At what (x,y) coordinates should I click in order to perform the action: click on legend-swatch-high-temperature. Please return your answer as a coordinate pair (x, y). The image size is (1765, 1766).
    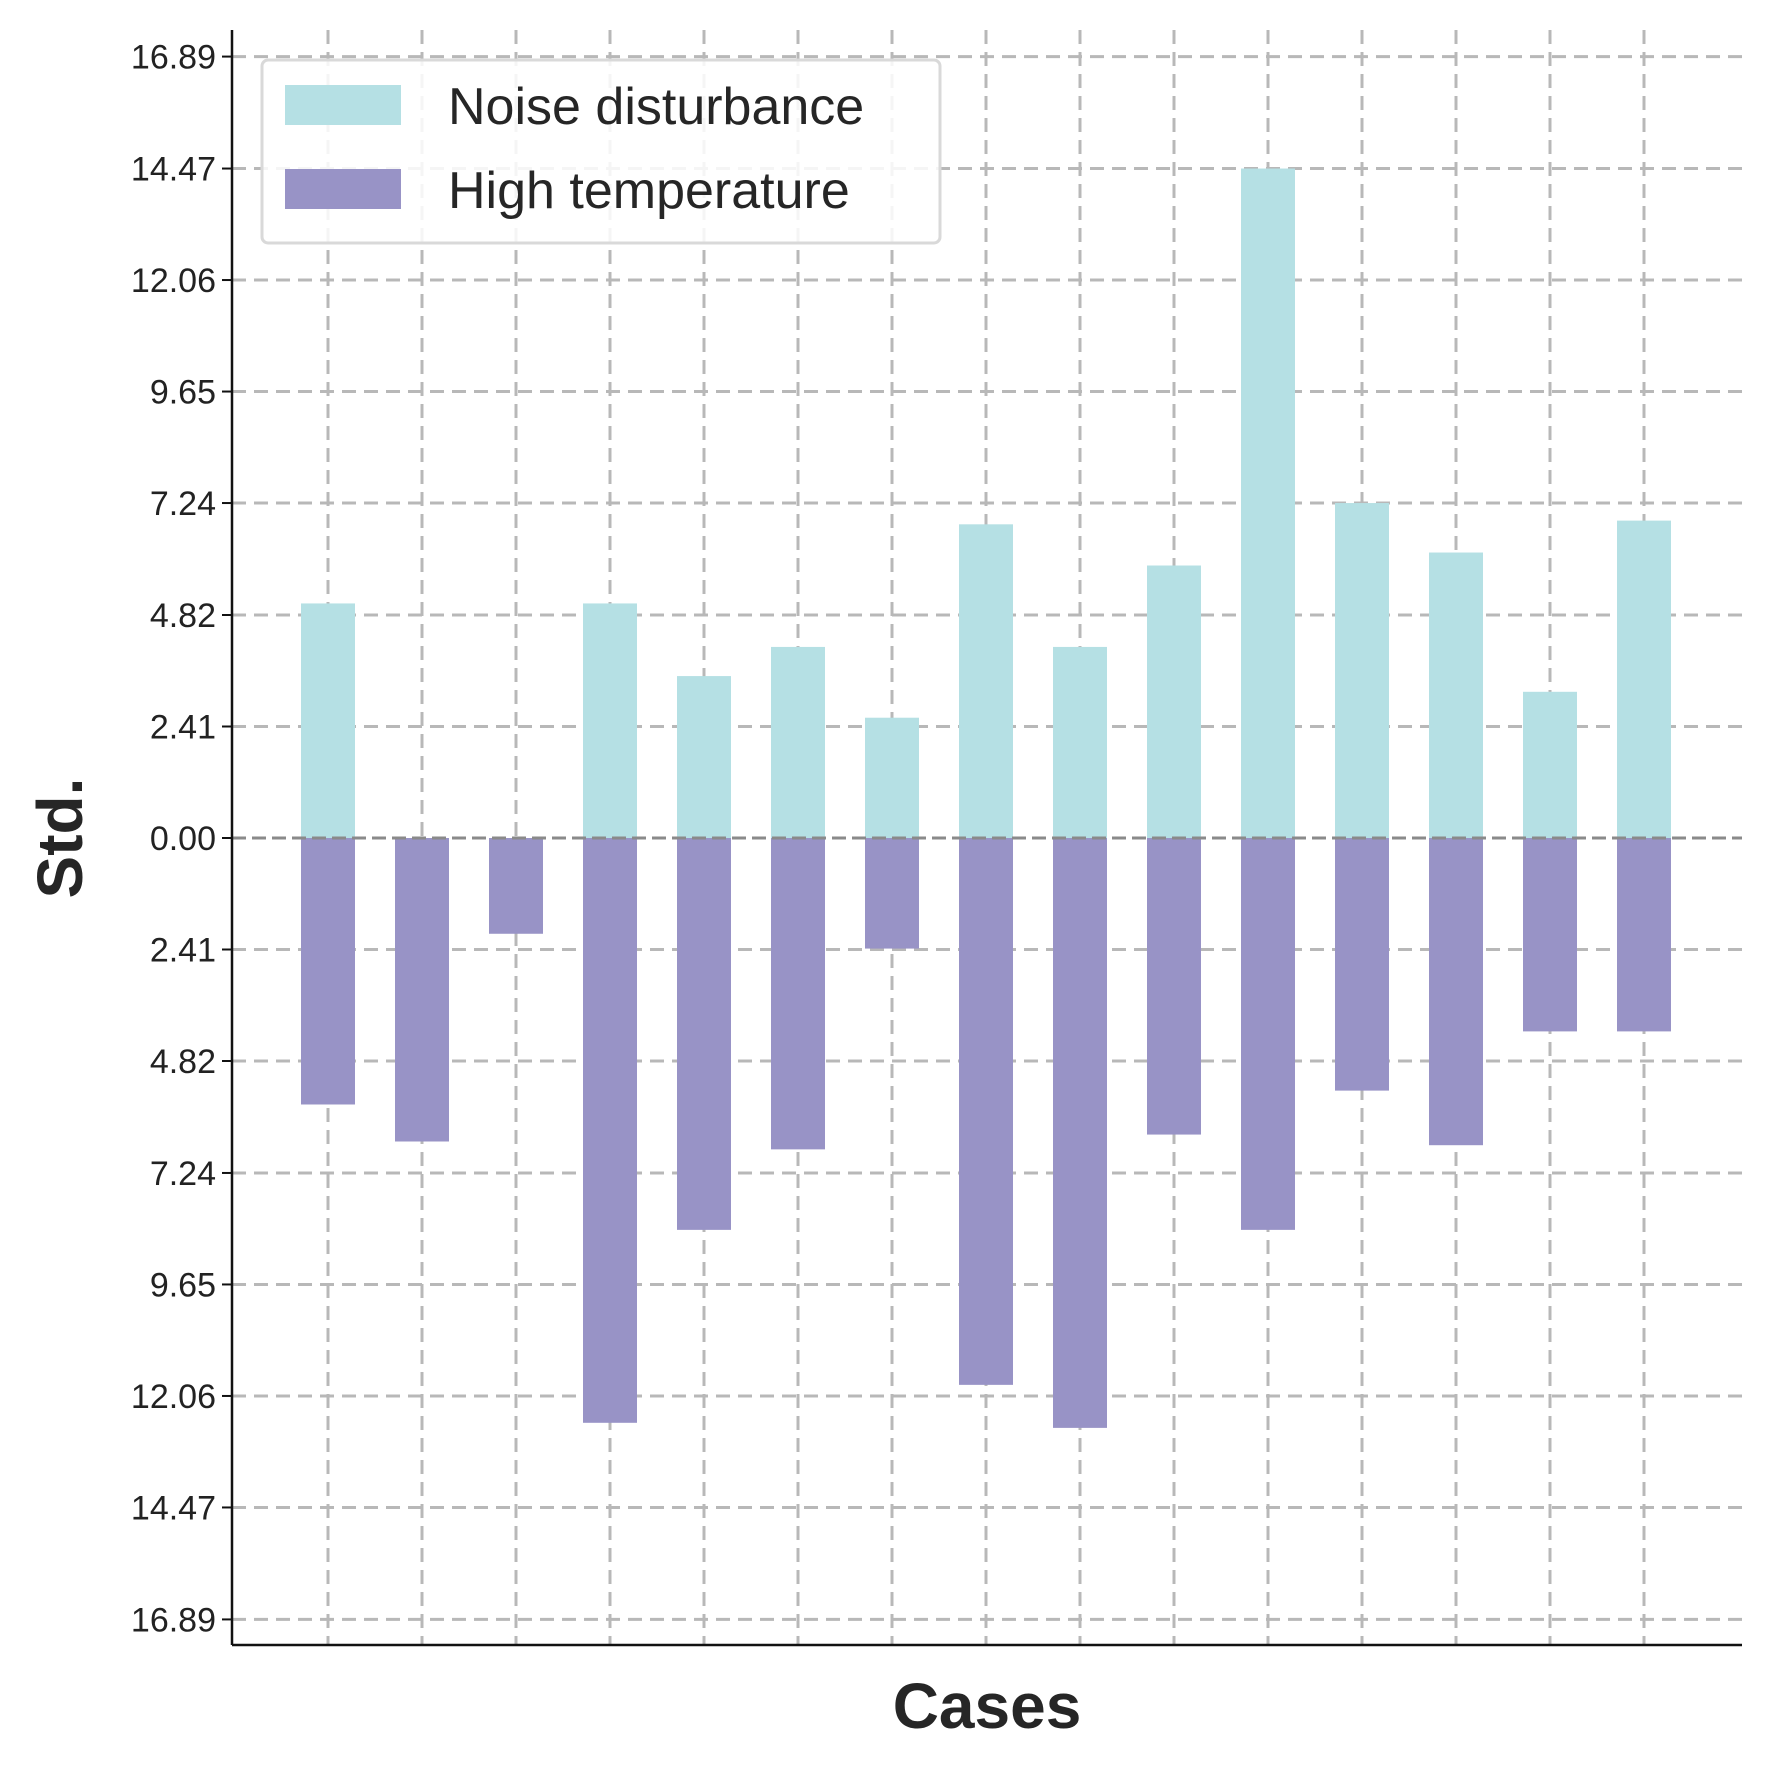
    Looking at the image, I should click on (343, 189).